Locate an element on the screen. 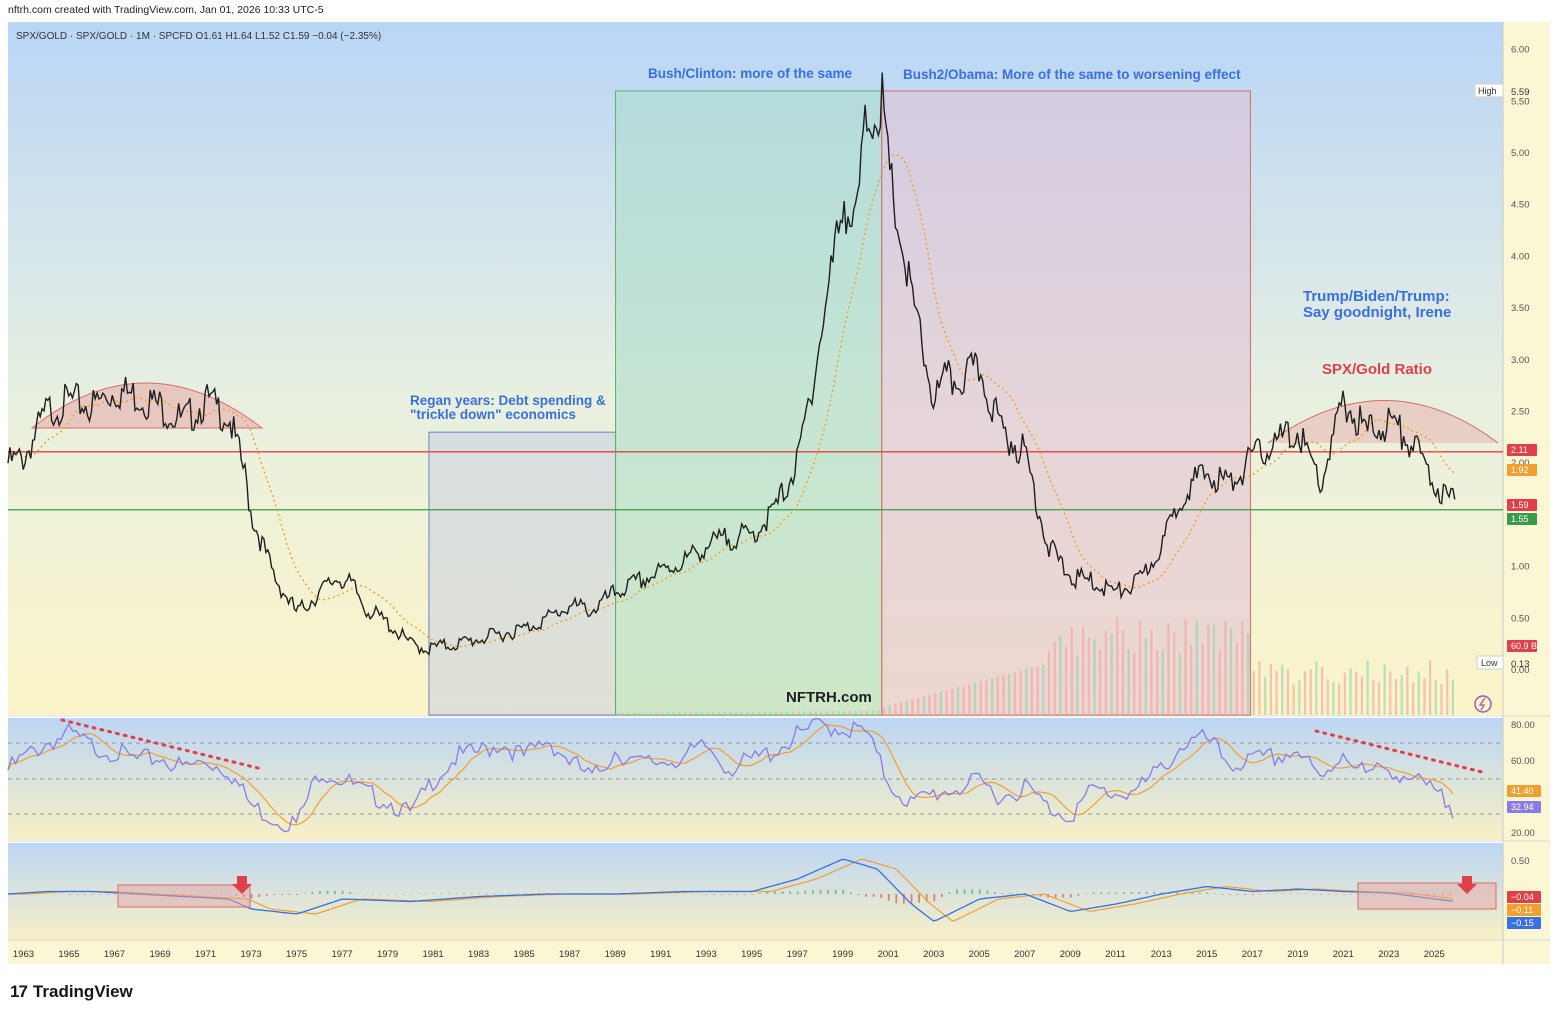 The width and height of the screenshot is (1559, 1017). annotation-trump: Trump/Biden/Trump: Say goodnight, Irene is located at coordinates (1377, 304).